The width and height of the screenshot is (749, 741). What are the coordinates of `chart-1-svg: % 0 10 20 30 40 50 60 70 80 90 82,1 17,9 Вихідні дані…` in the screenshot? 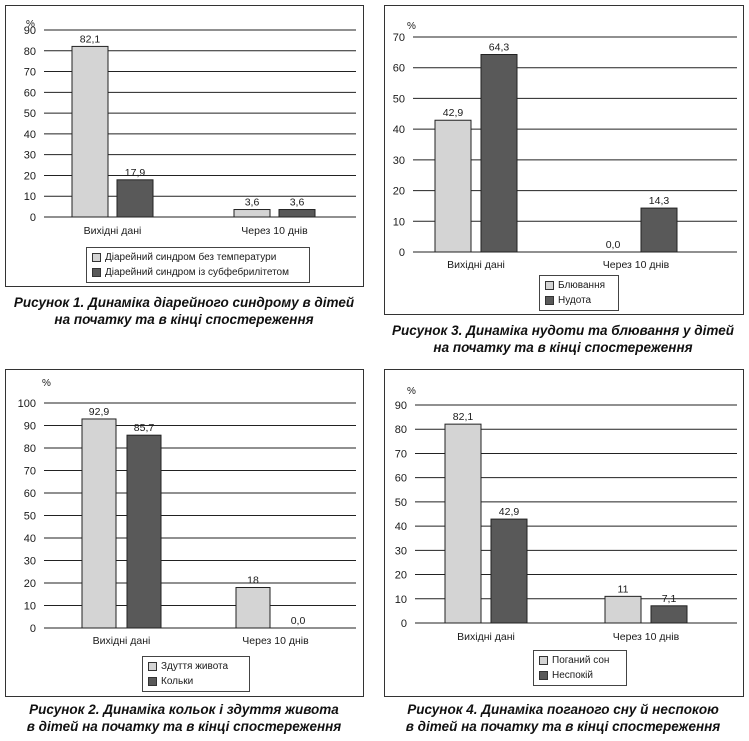 It's located at (190, 128).